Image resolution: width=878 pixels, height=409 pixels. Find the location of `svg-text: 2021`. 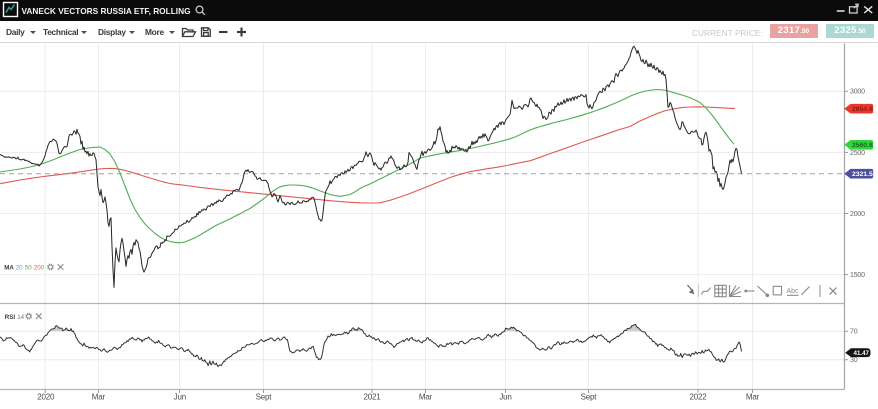

svg-text: 2021 is located at coordinates (373, 397).